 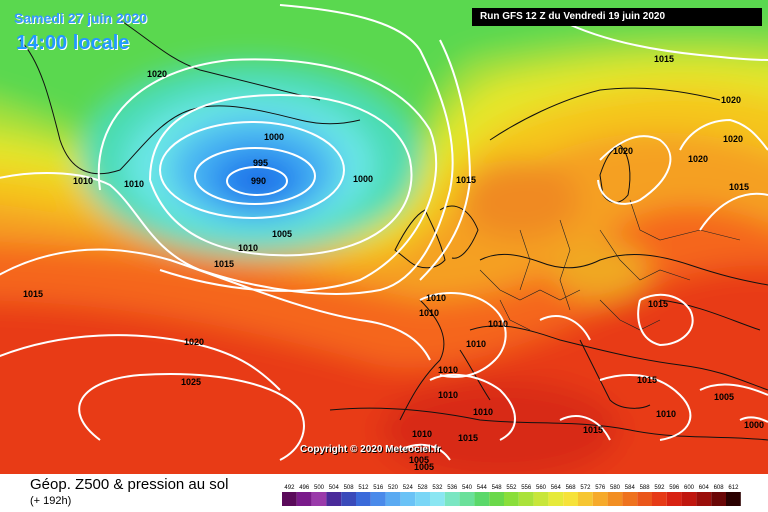 I want to click on scale-tick-label: 576, so click(x=600, y=488).